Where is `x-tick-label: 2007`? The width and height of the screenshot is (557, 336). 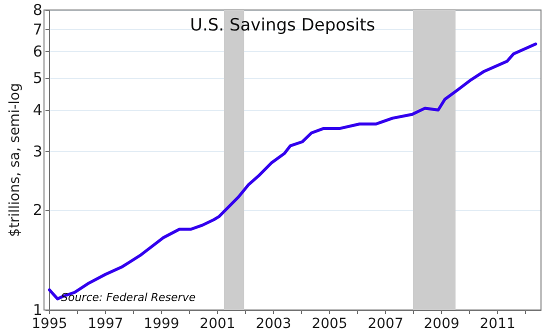
x-tick-label: 2007 is located at coordinates (386, 324).